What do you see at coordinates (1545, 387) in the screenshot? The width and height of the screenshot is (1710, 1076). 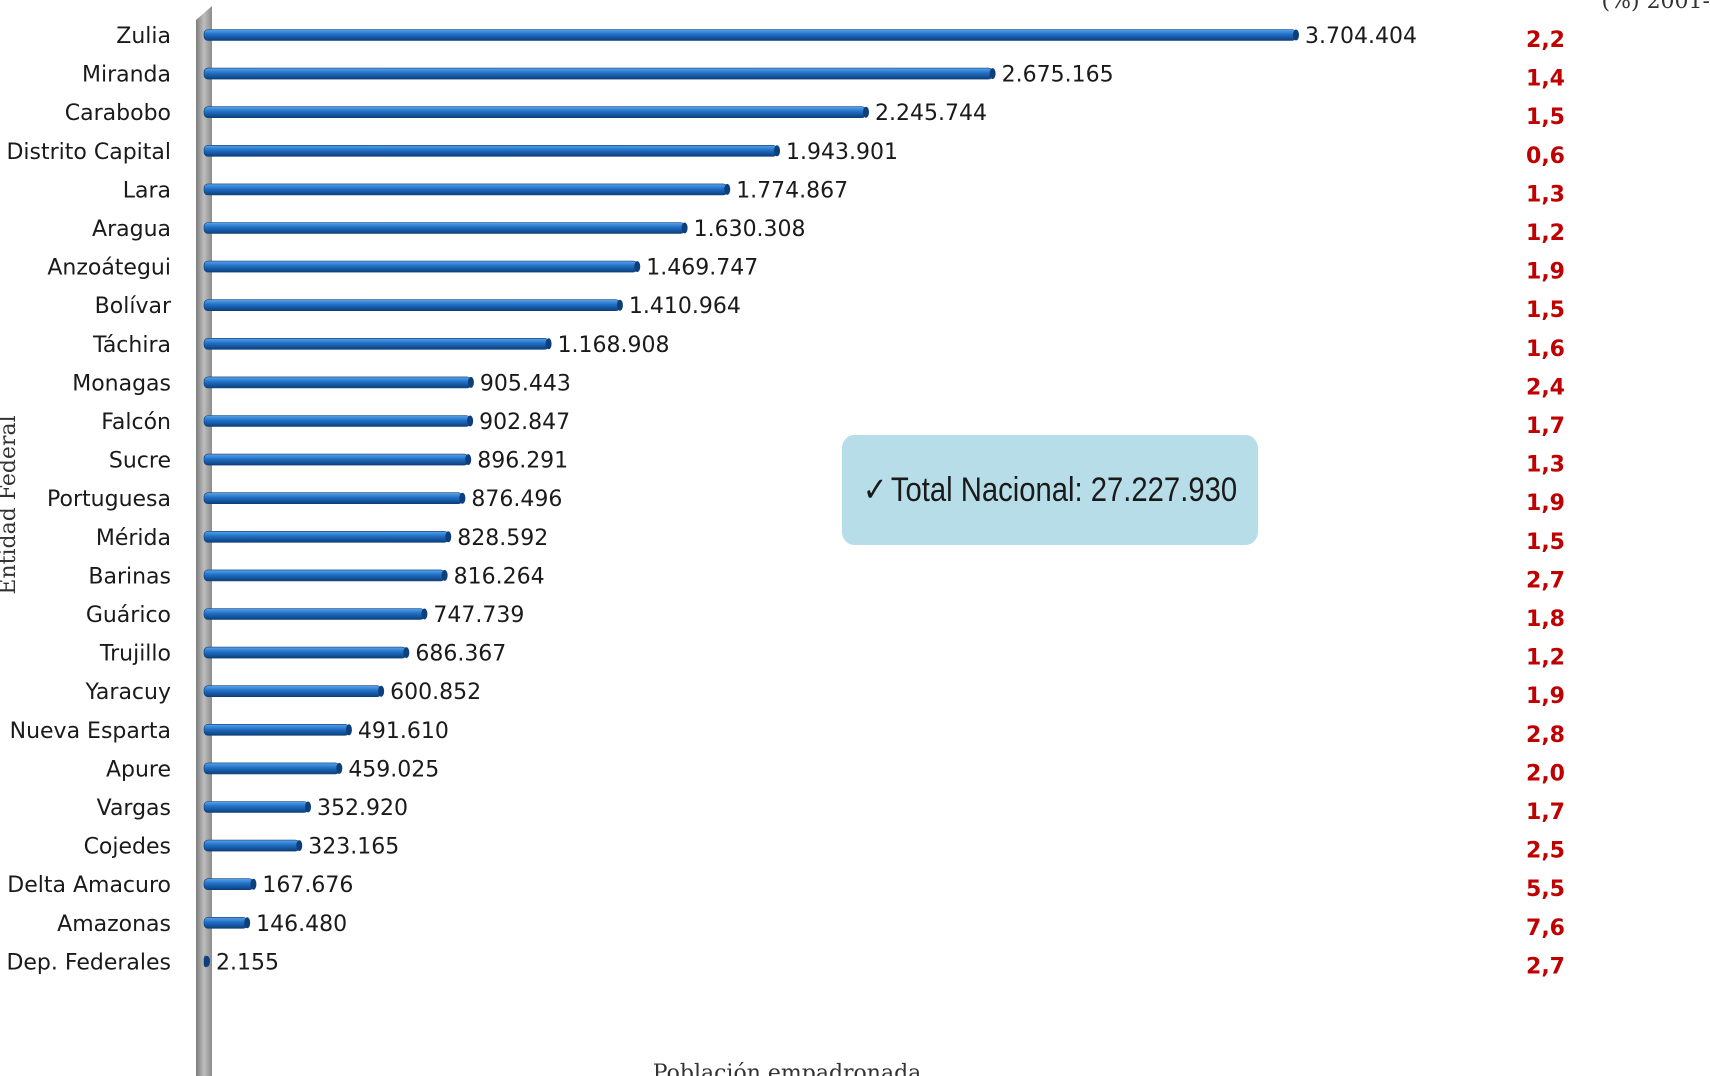 I see `growth-rate-label: 2,4` at bounding box center [1545, 387].